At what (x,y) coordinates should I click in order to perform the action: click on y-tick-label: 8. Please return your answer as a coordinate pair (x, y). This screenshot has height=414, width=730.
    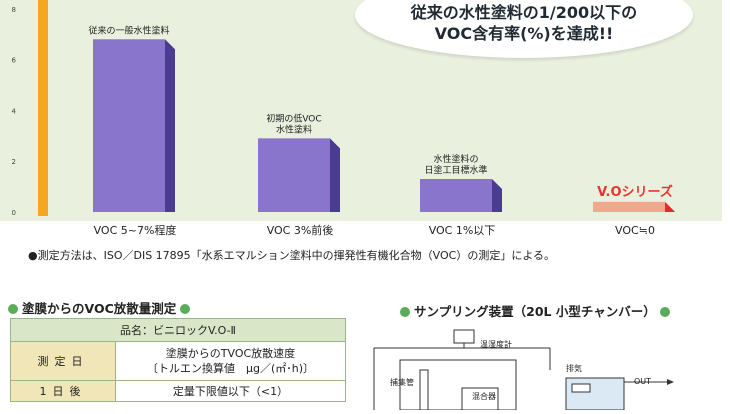
    Looking at the image, I should click on (14, 10).